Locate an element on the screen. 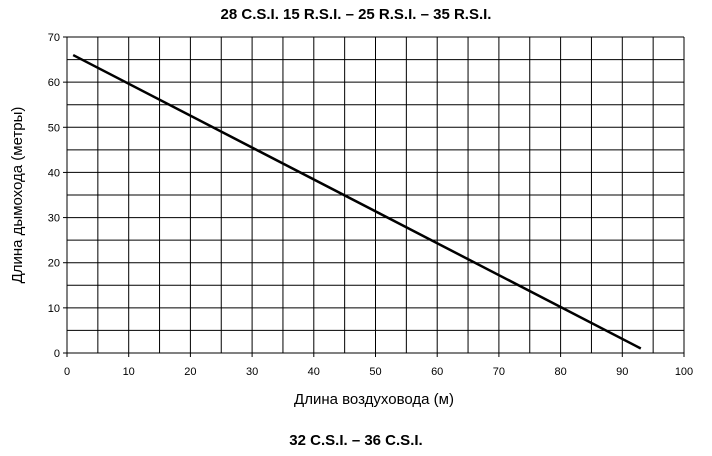 This screenshot has width=712, height=456. y-tick-label: 20 is located at coordinates (54, 264).